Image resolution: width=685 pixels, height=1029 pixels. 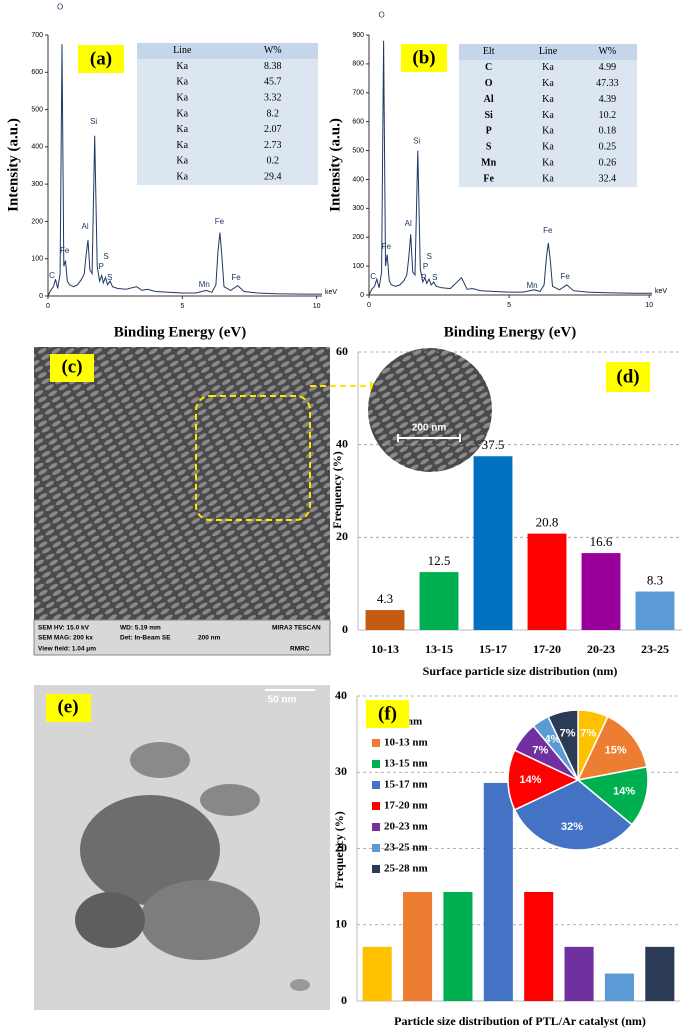 What do you see at coordinates (607, 83) in the screenshot?
I see `table-cell: 47.33` at bounding box center [607, 83].